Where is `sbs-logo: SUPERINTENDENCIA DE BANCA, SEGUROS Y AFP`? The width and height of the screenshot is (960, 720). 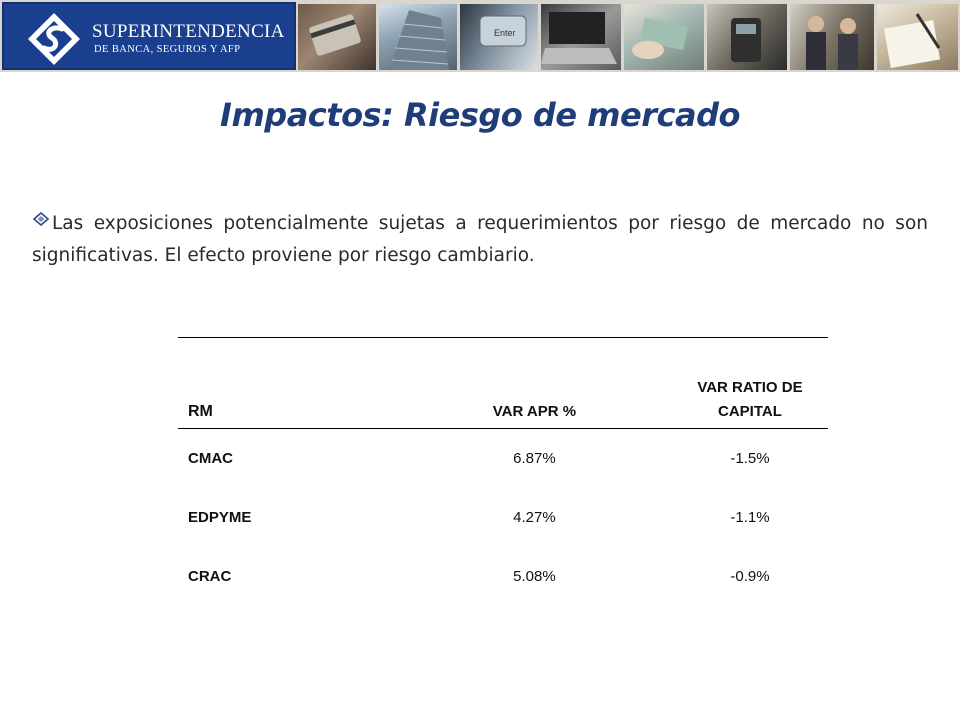
sbs-logo: SUPERINTENDENCIA DE BANCA, SEGUROS Y AFP is located at coordinates (149, 36).